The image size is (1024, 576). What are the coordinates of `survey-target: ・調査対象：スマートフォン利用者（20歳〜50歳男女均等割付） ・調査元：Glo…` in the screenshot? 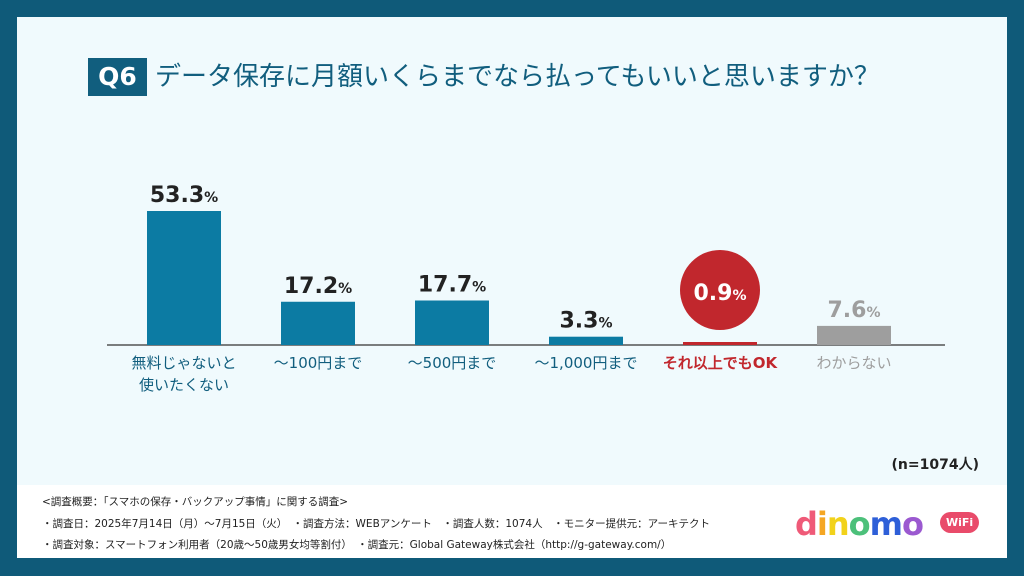 It's located at (357, 545).